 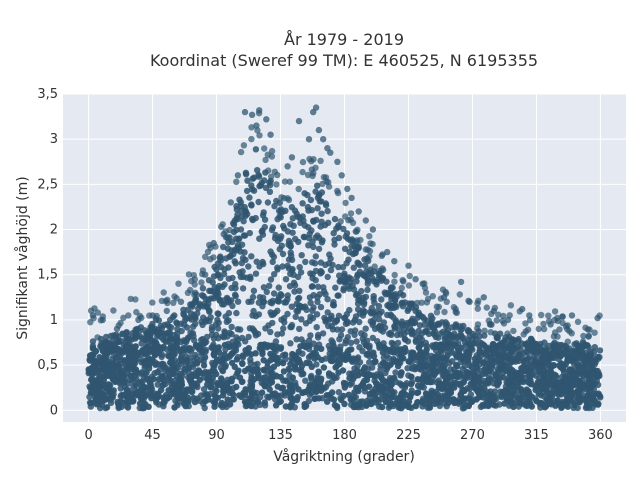 What do you see at coordinates (536, 435) in the screenshot?
I see `x-tick-label: 315` at bounding box center [536, 435].